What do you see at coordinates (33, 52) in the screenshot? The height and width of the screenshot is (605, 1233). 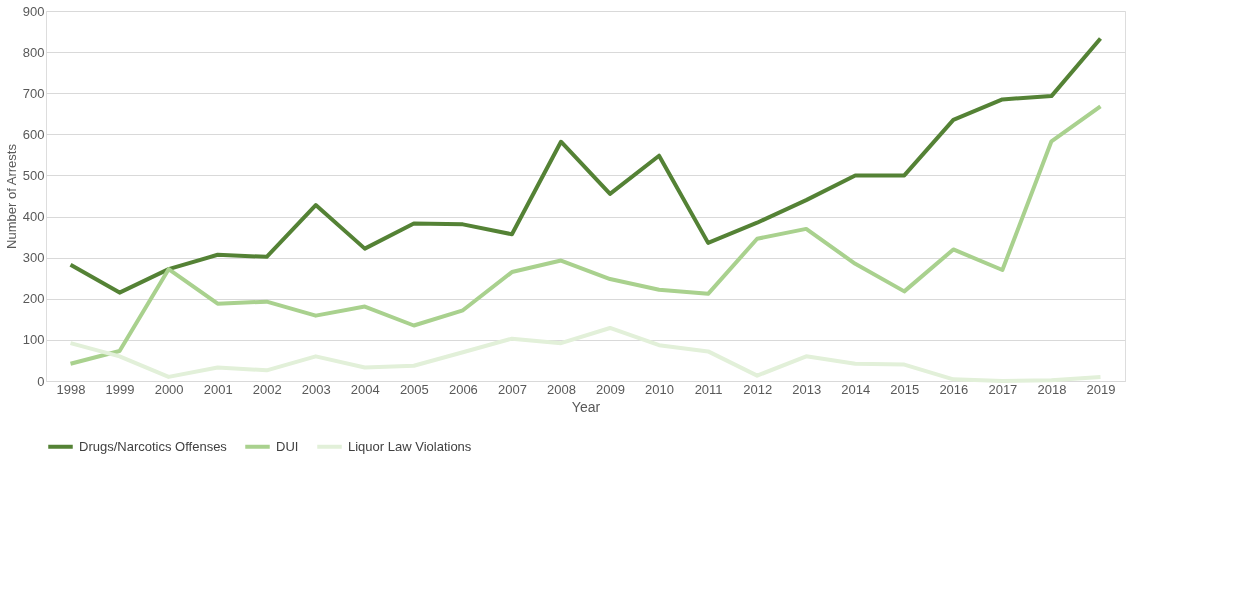 I see `y-tick-label: 800` at bounding box center [33, 52].